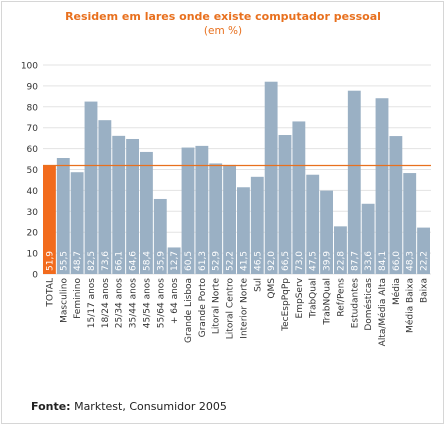 The width and height of the screenshot is (446, 426). I want to click on value-label: 48,3, so click(411, 261).